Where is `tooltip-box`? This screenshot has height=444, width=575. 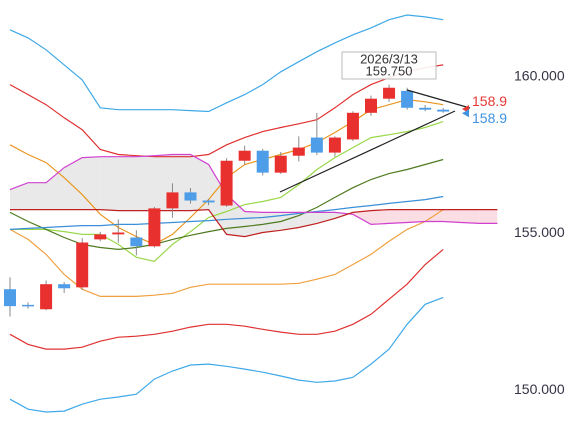 tooltip-box is located at coordinates (389, 65).